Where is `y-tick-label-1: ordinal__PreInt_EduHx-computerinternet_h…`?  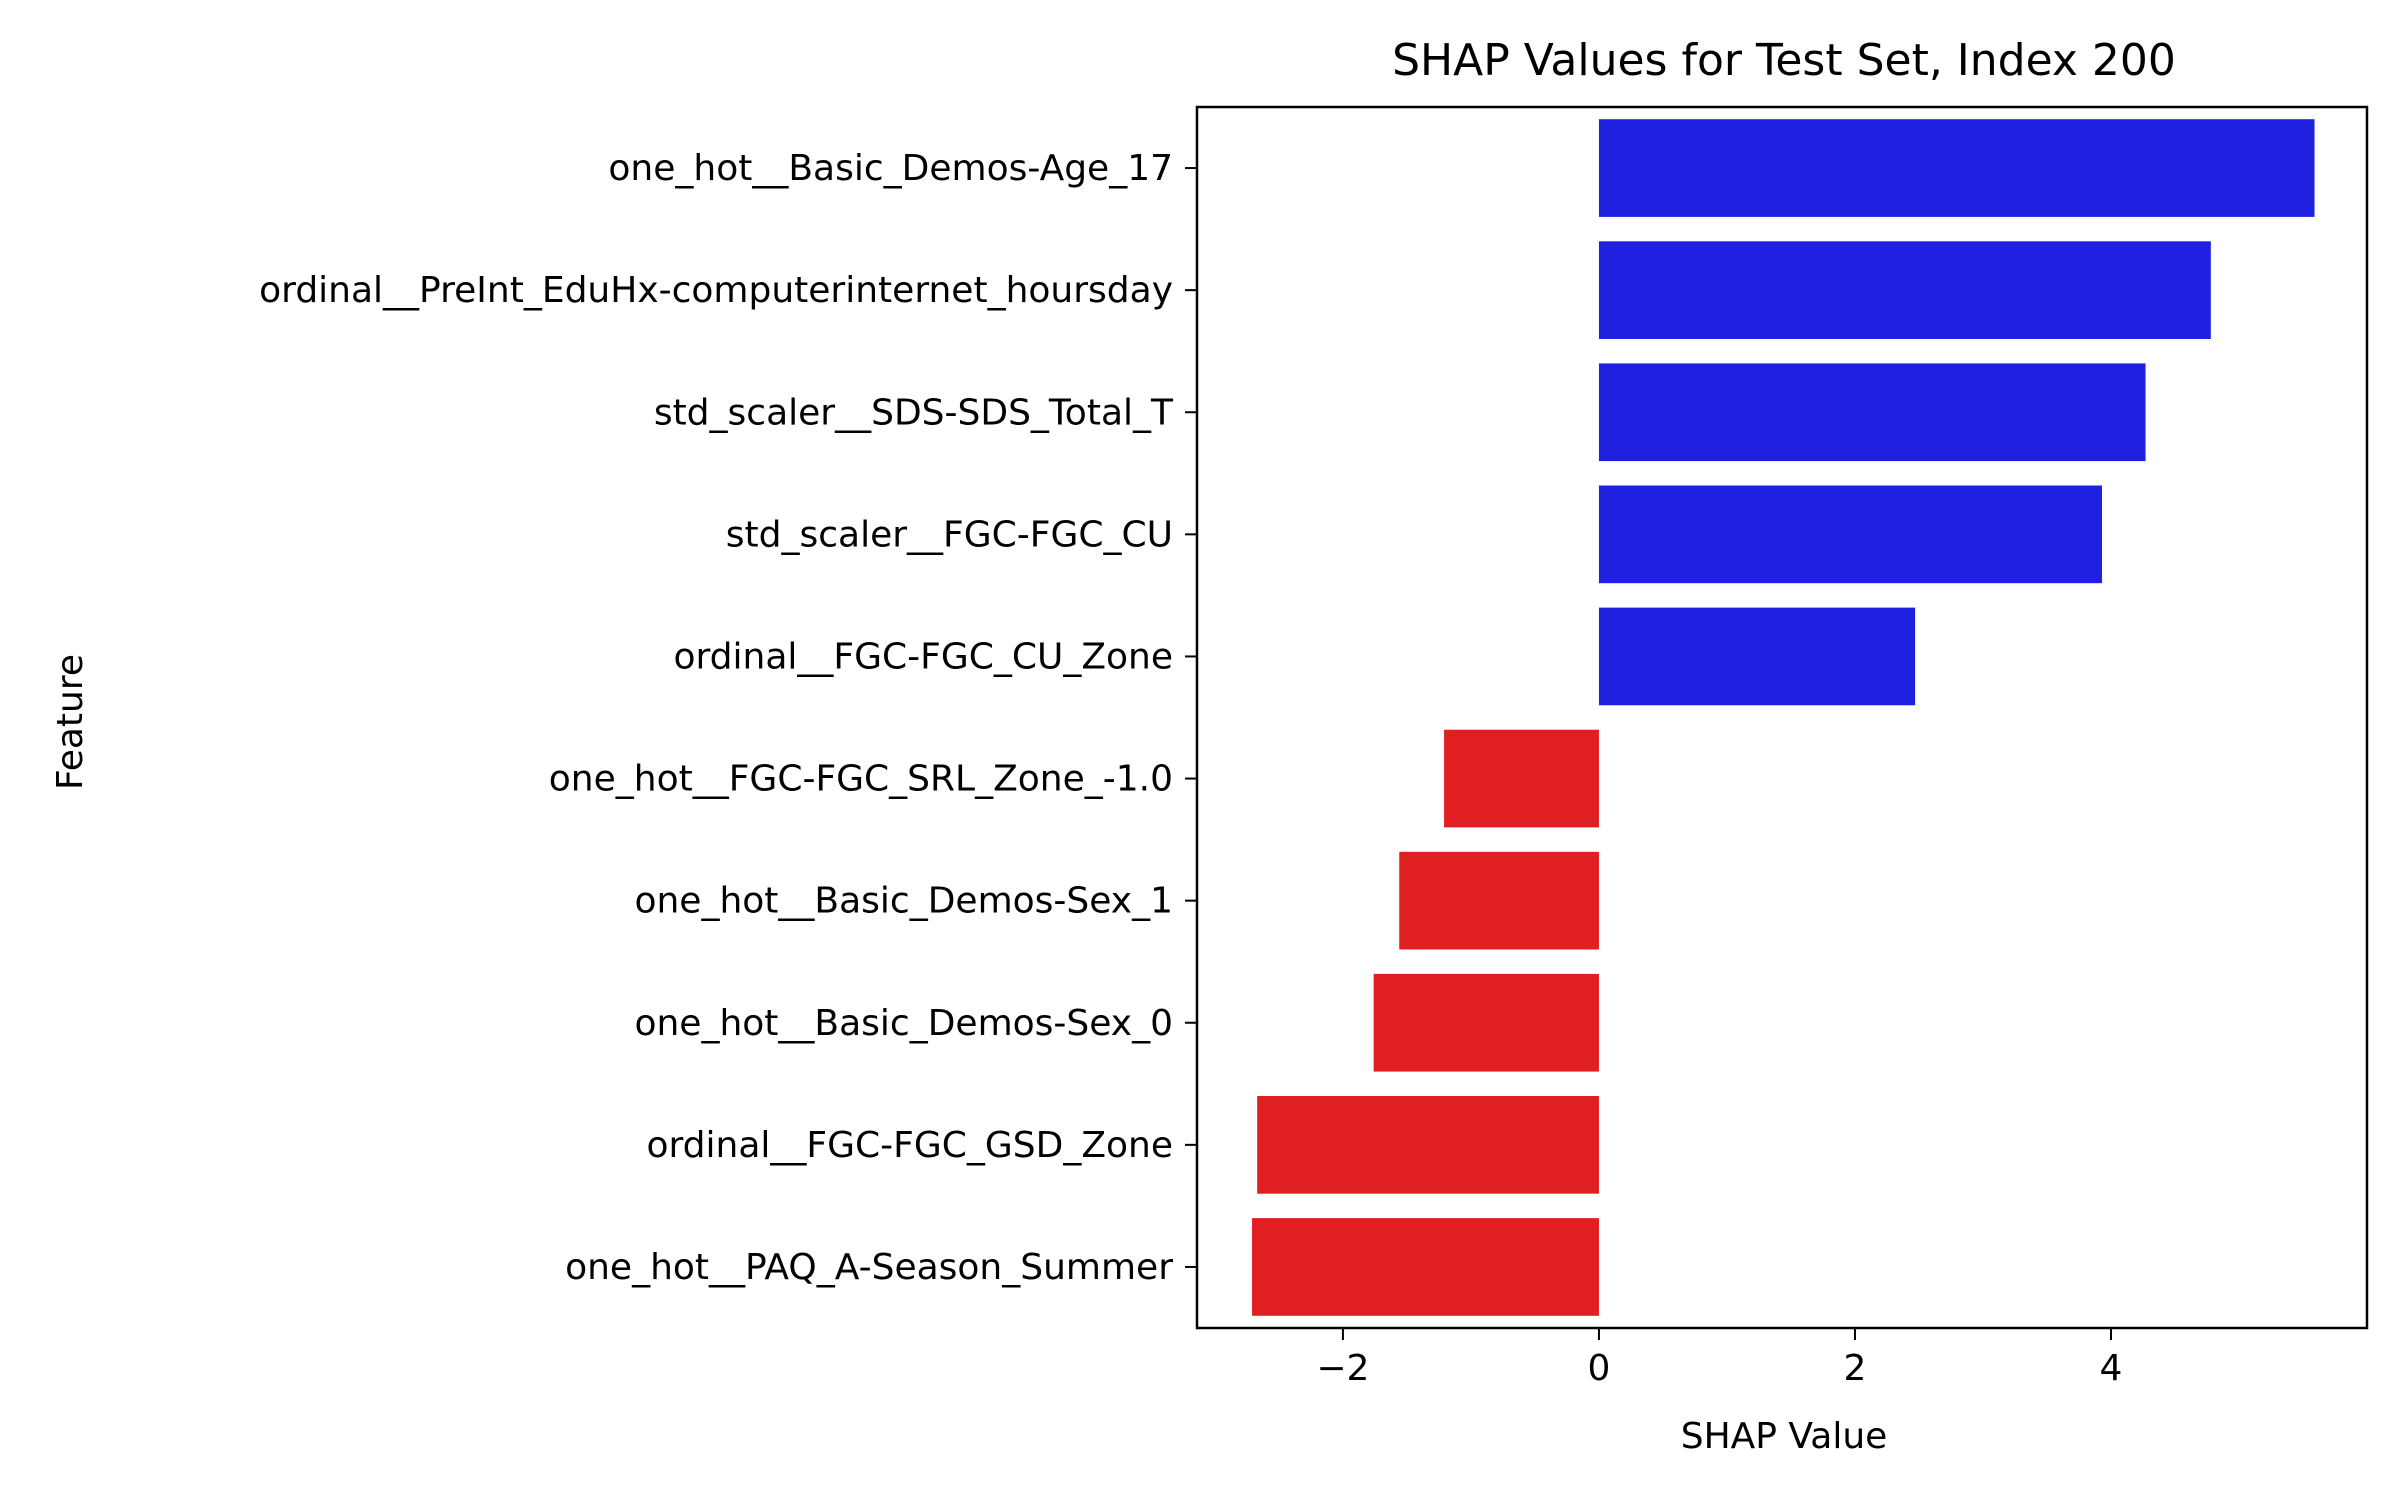 y-tick-label-1: ordinal__PreInt_EduHx-computerinternet_h… is located at coordinates (716, 290).